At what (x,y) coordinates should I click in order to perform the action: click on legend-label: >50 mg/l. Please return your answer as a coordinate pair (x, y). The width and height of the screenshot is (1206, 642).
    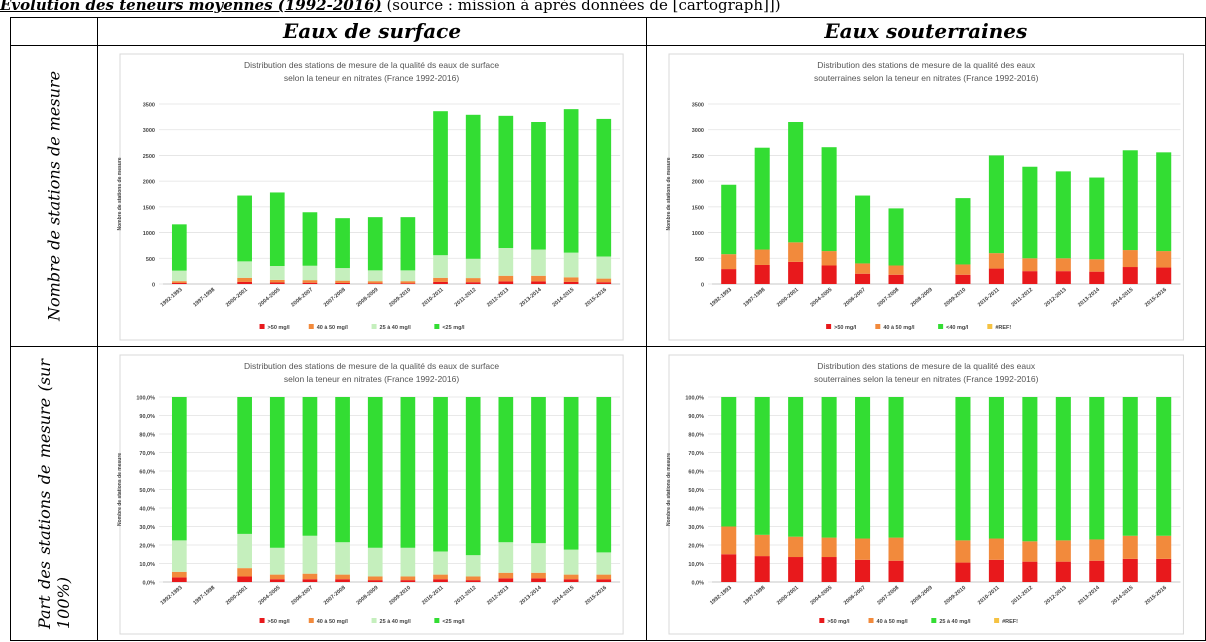
    Looking at the image, I should click on (845, 328).